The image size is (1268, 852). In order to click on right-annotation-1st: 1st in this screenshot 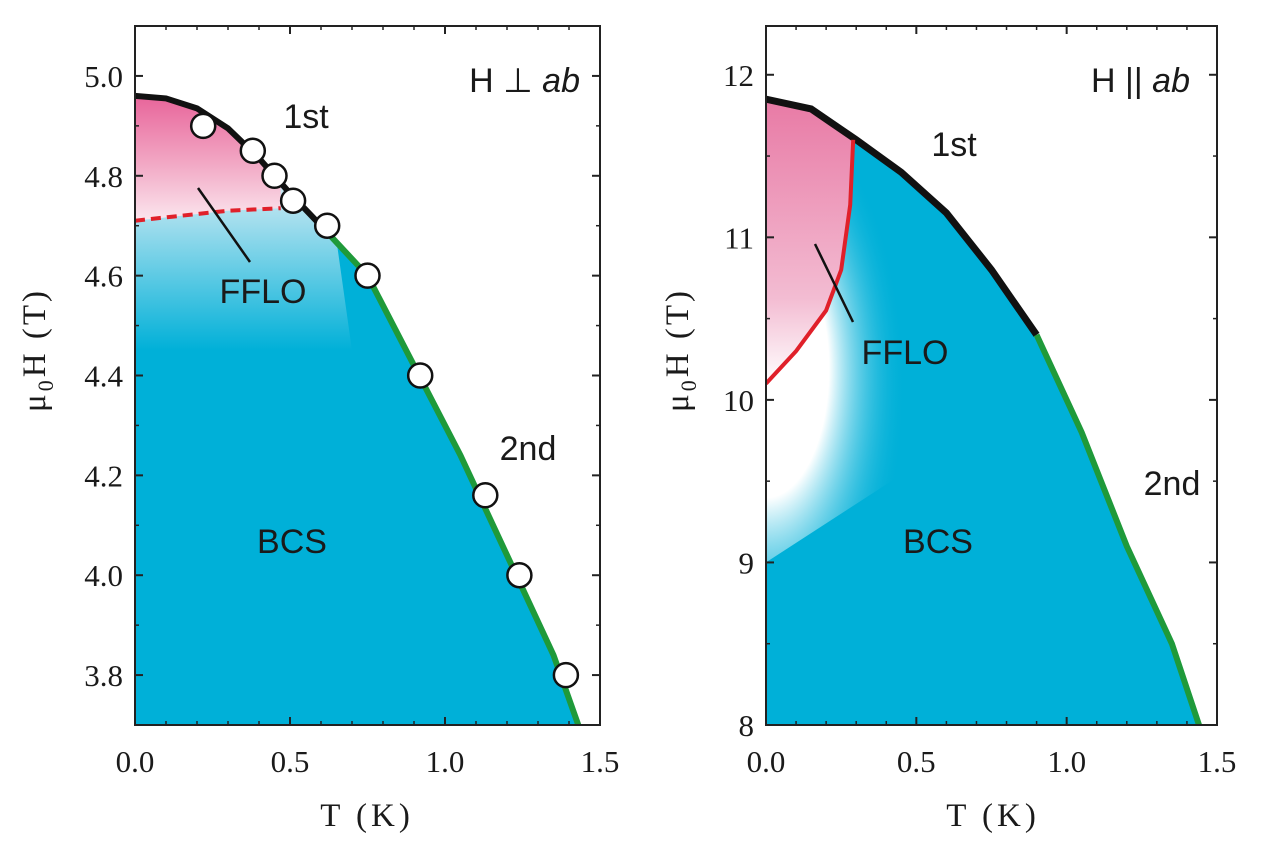, I will do `click(954, 145)`.